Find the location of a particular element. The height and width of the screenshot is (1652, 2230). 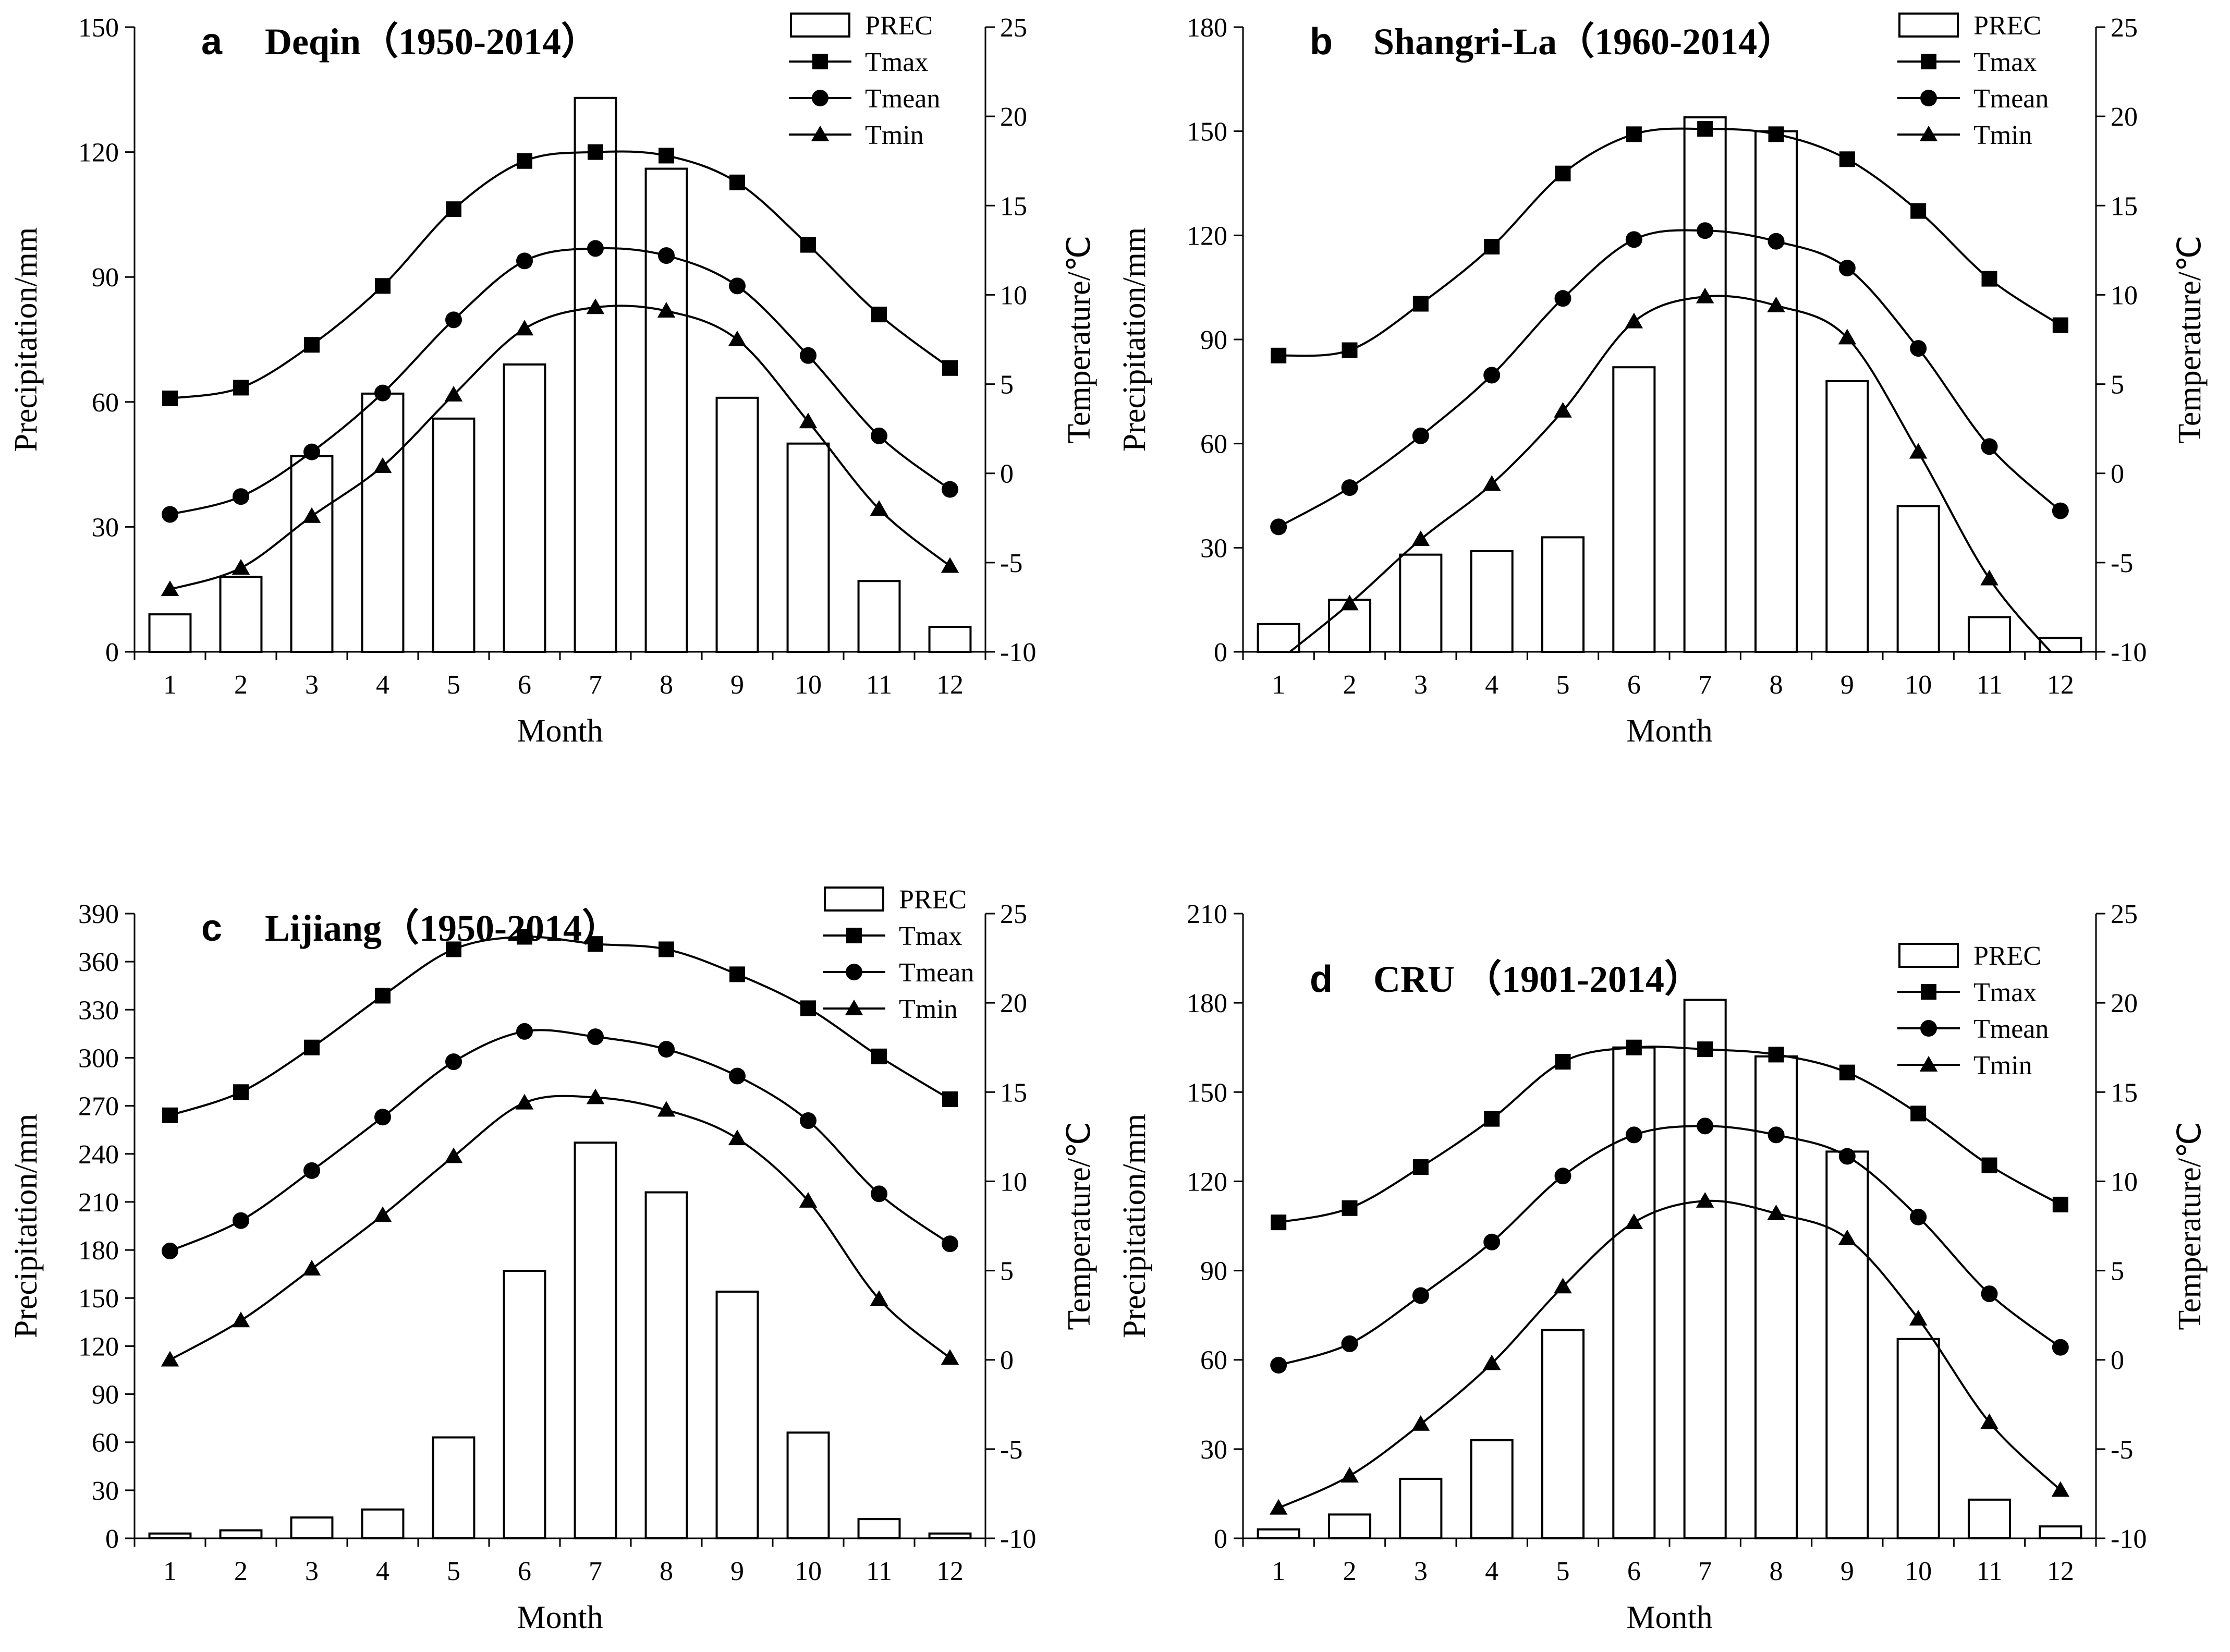

left-tick-label: 210 is located at coordinates (1207, 915).